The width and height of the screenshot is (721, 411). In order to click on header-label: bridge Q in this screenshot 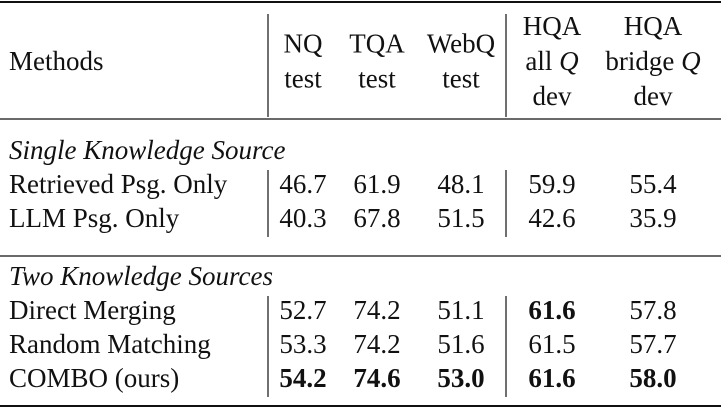, I will do `click(652, 61)`.